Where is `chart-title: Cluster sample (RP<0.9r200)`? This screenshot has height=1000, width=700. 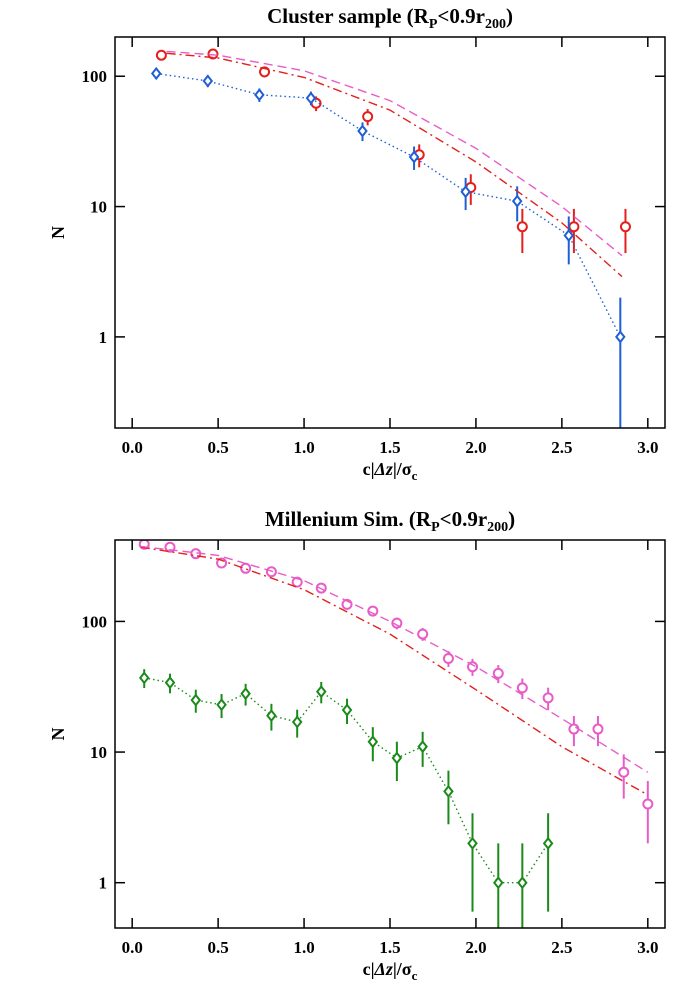
chart-title: Cluster sample (RP<0.9r200) is located at coordinates (390, 18).